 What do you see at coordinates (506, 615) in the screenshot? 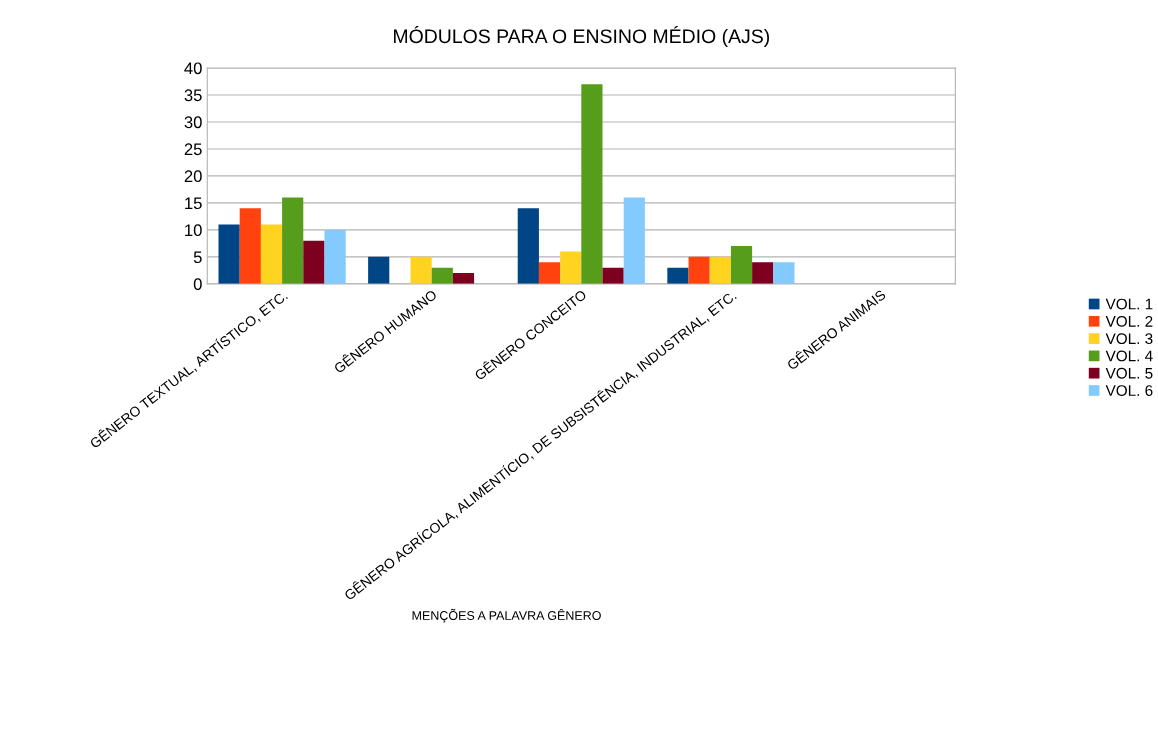
I see `x-axis-title: MENÇÕES A PALAVRA GÊNERO` at bounding box center [506, 615].